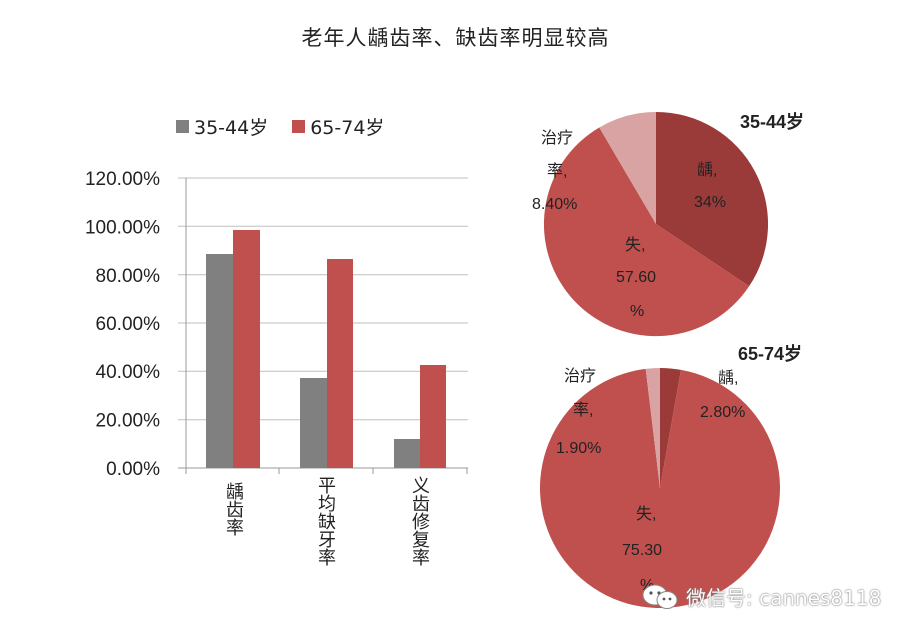 Image resolution: width=911 pixels, height=637 pixels. Describe the element at coordinates (580, 376) in the screenshot. I see `pie2-treat-name1: 治疗` at that location.